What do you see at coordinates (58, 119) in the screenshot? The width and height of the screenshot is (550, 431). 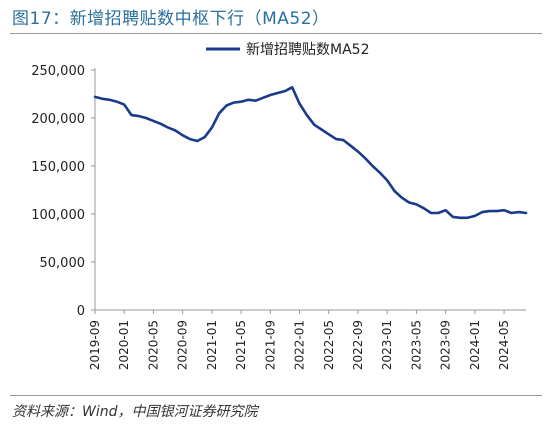 I see `y-tick-label: 200,000` at bounding box center [58, 119].